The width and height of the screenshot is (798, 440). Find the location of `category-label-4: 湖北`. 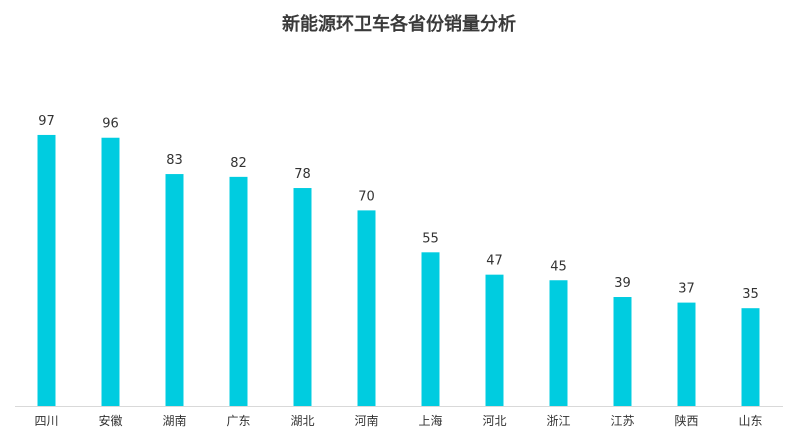

category-label-4: 湖北 is located at coordinates (302, 420).